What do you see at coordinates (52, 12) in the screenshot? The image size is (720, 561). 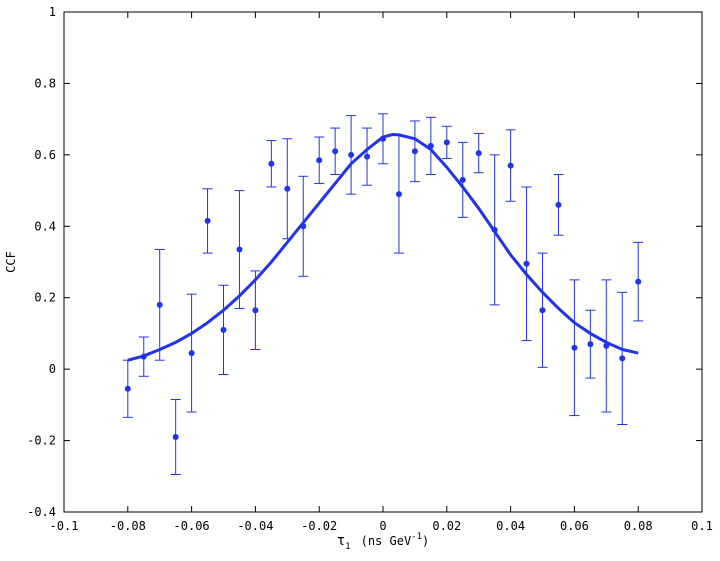 I see `y-tick-label: 1` at bounding box center [52, 12].